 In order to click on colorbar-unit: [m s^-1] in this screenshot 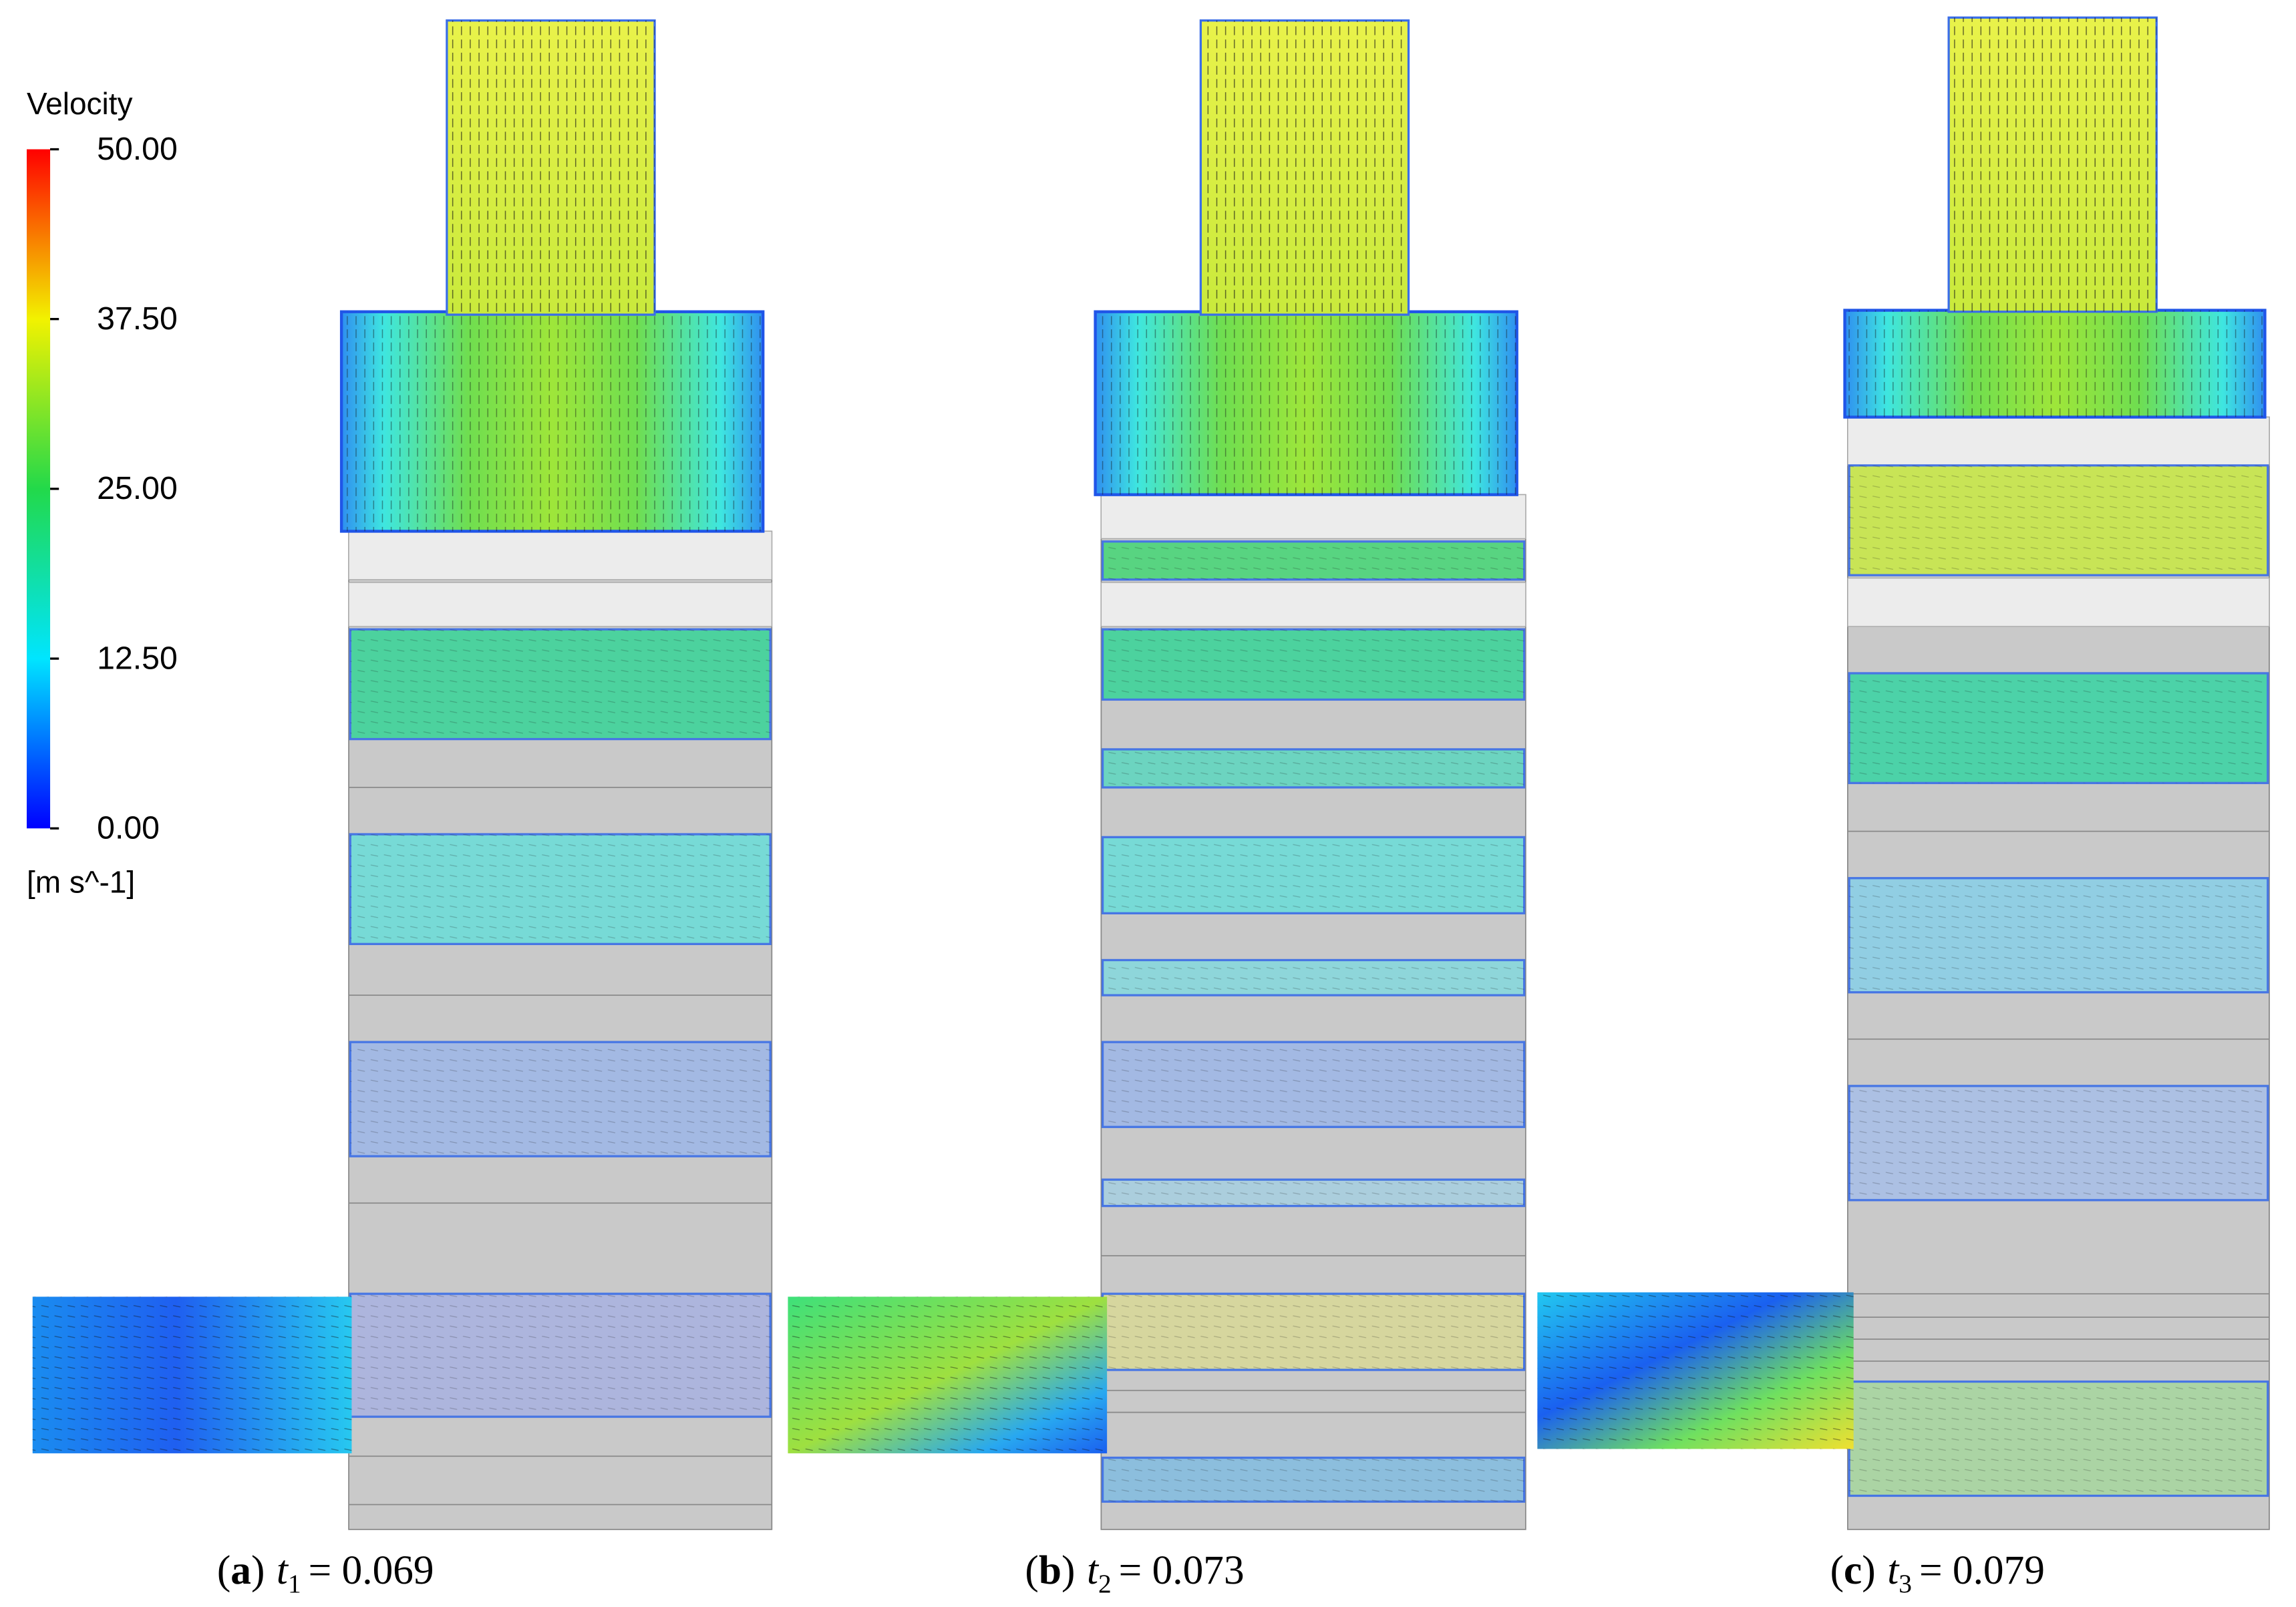, I will do `click(81, 882)`.